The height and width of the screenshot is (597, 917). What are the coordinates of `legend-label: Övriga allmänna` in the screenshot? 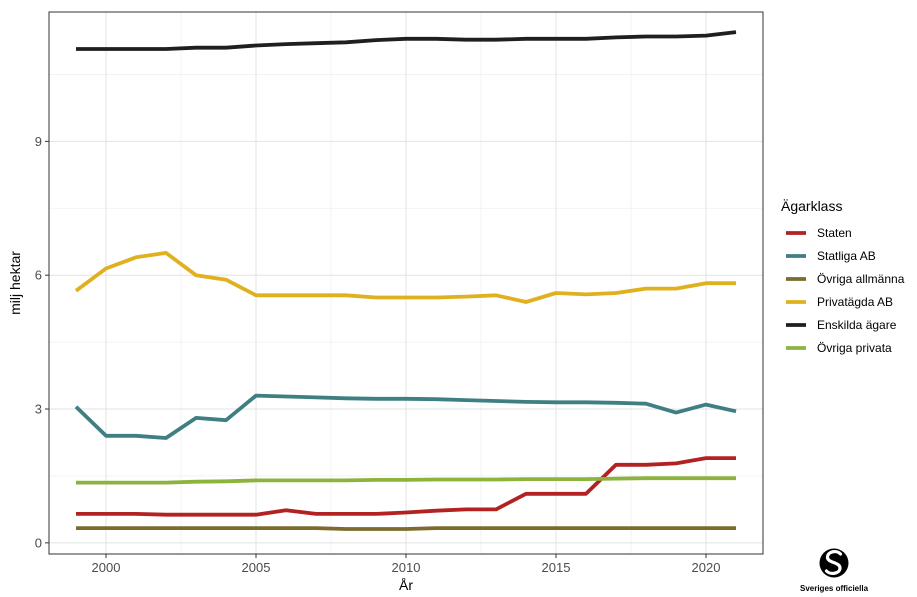 It's located at (861, 279).